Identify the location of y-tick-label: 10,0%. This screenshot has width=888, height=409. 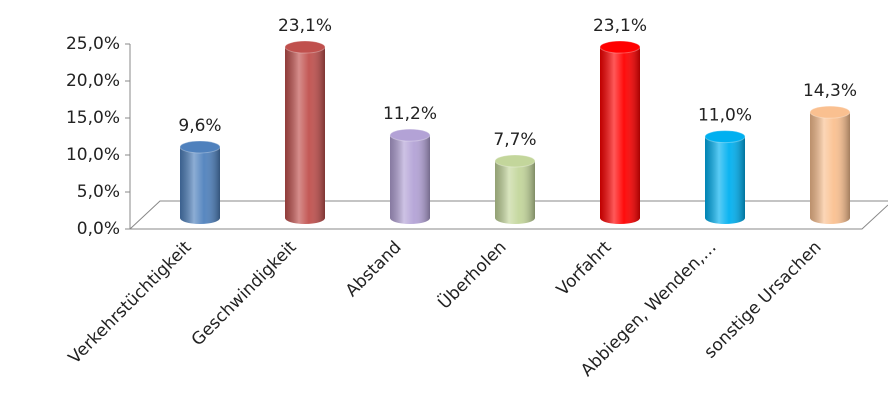
(93, 155).